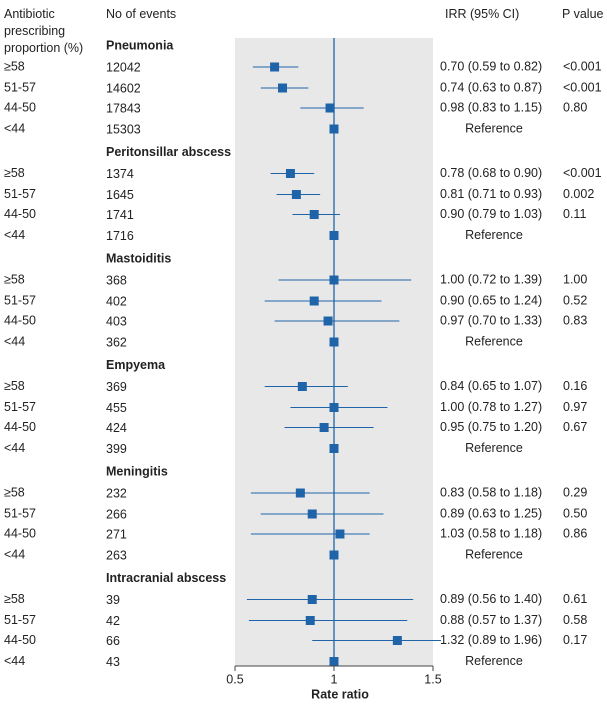 The width and height of the screenshot is (607, 710). Describe the element at coordinates (116, 449) in the screenshot. I see `row-events: 399` at that location.